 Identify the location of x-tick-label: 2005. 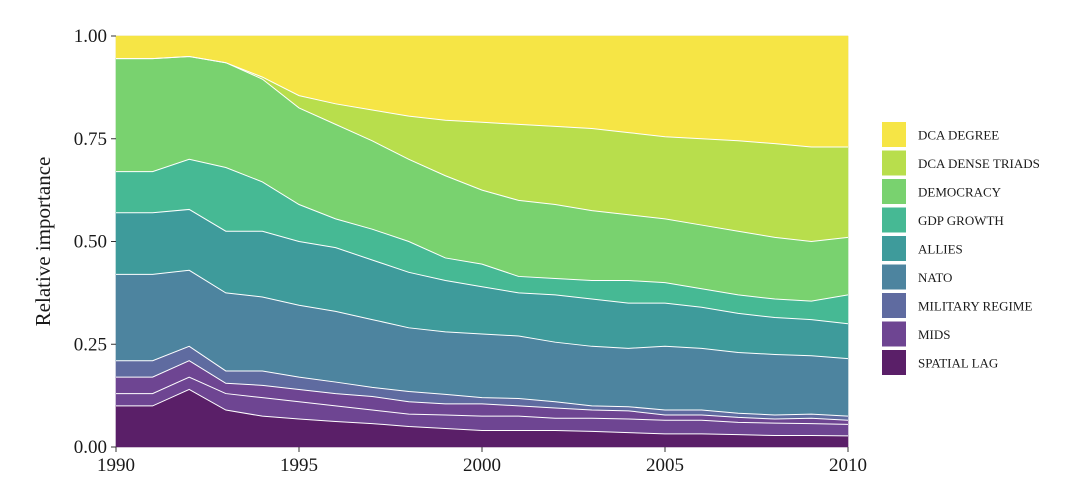
(665, 465).